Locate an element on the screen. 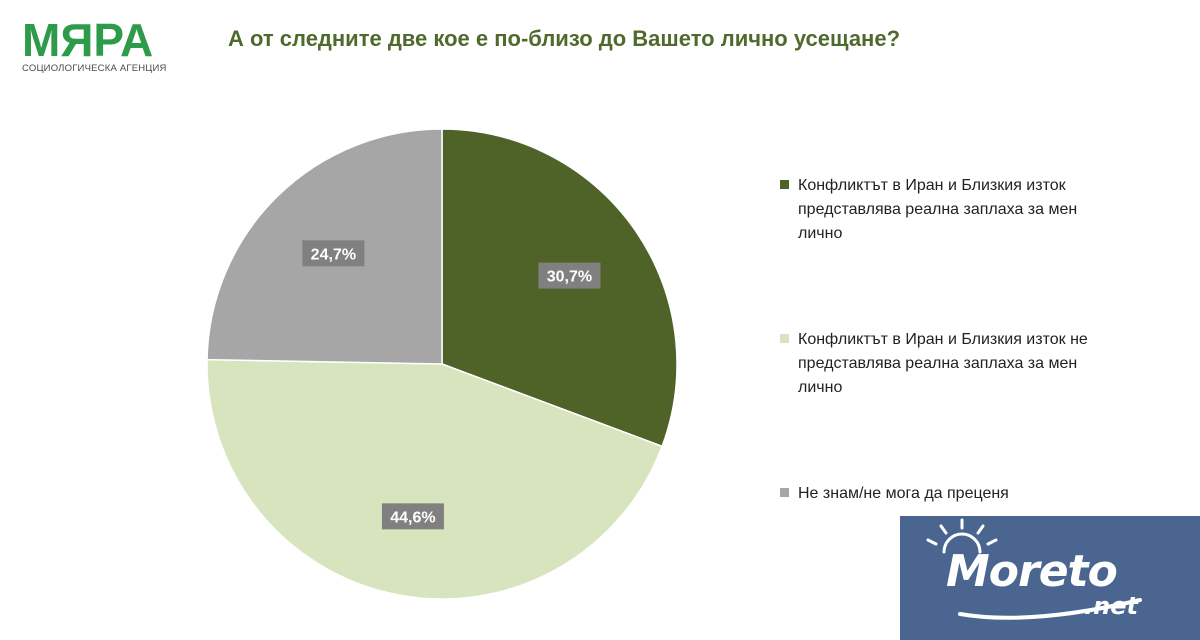  data-label-no-threat: 44,6% is located at coordinates (412, 516).